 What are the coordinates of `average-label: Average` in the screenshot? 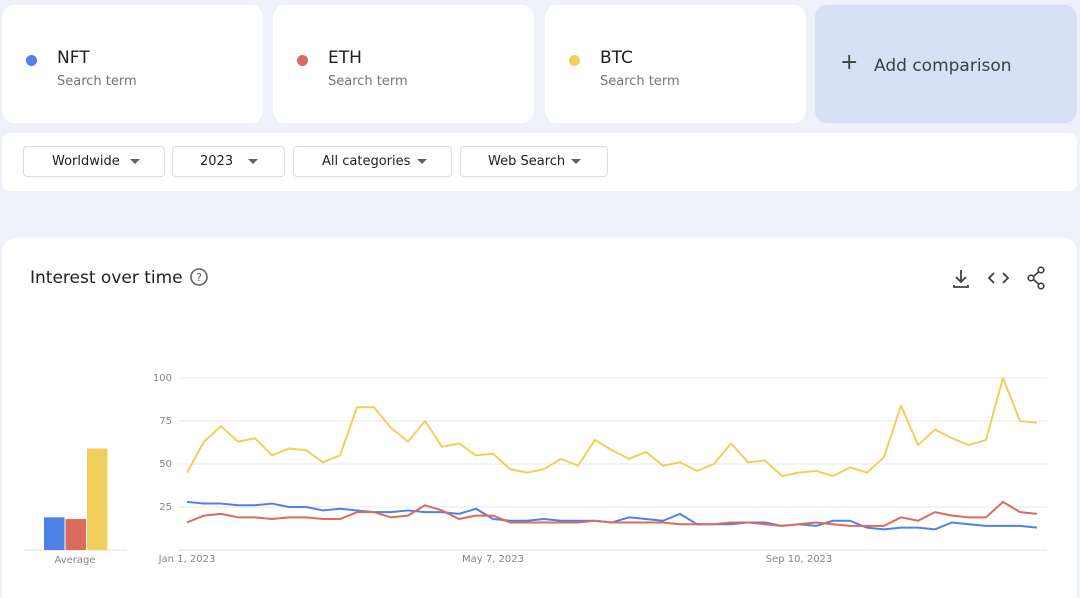 It's located at (74, 560).